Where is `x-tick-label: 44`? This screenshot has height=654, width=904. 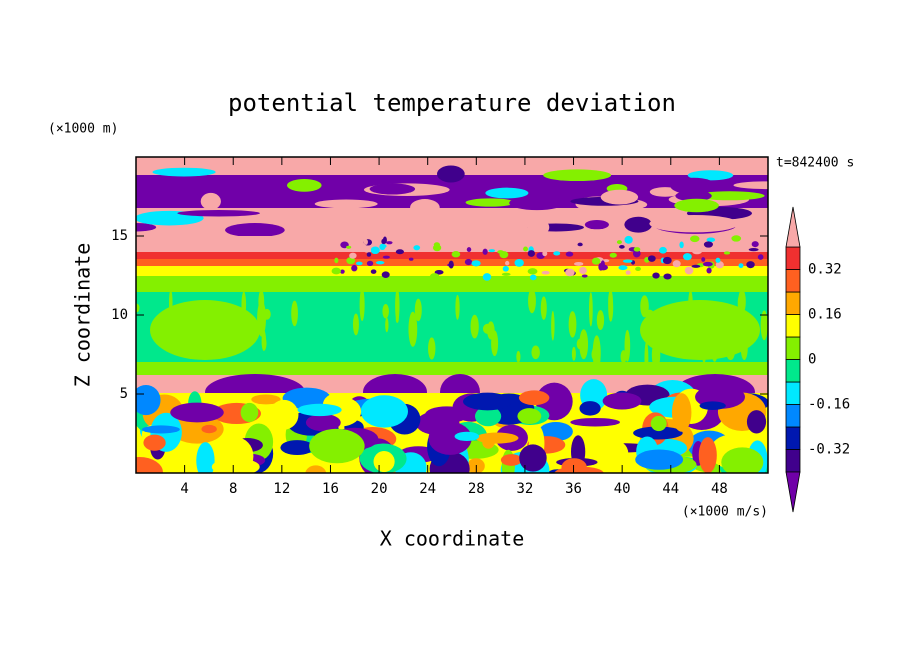
x-tick-label: 44 is located at coordinates (670, 489).